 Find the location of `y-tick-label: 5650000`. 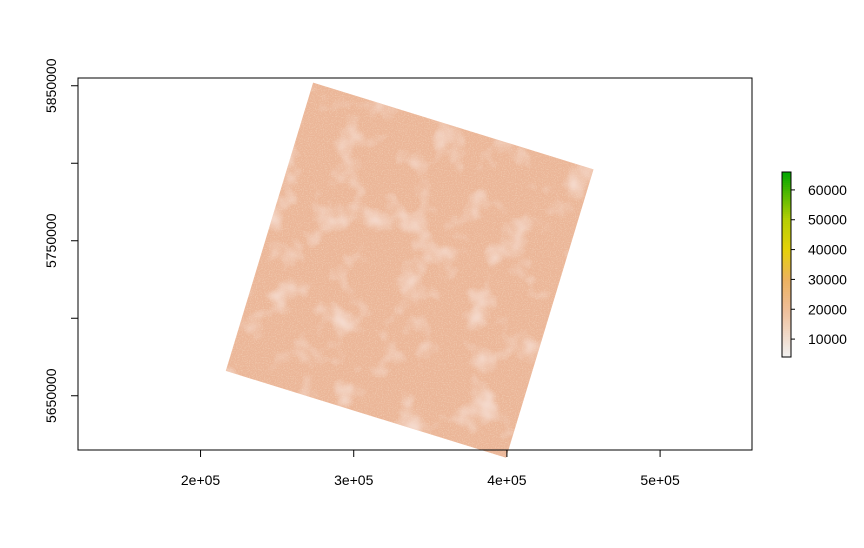

y-tick-label: 5650000 is located at coordinates (51, 395).